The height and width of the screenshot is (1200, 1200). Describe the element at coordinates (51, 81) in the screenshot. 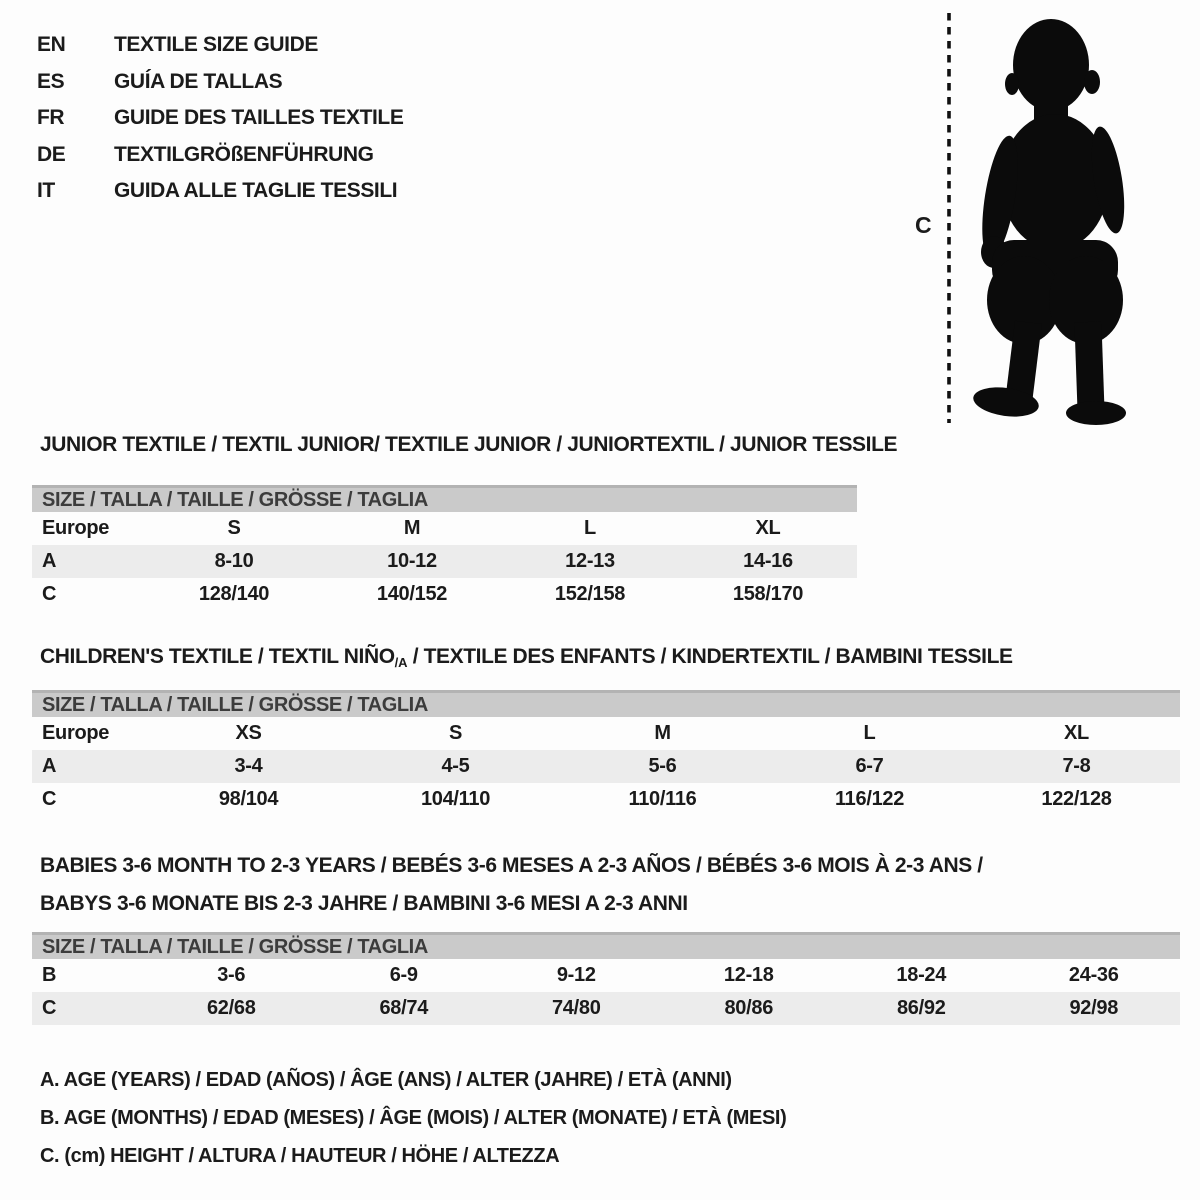

I see `language-code: ES` at that location.